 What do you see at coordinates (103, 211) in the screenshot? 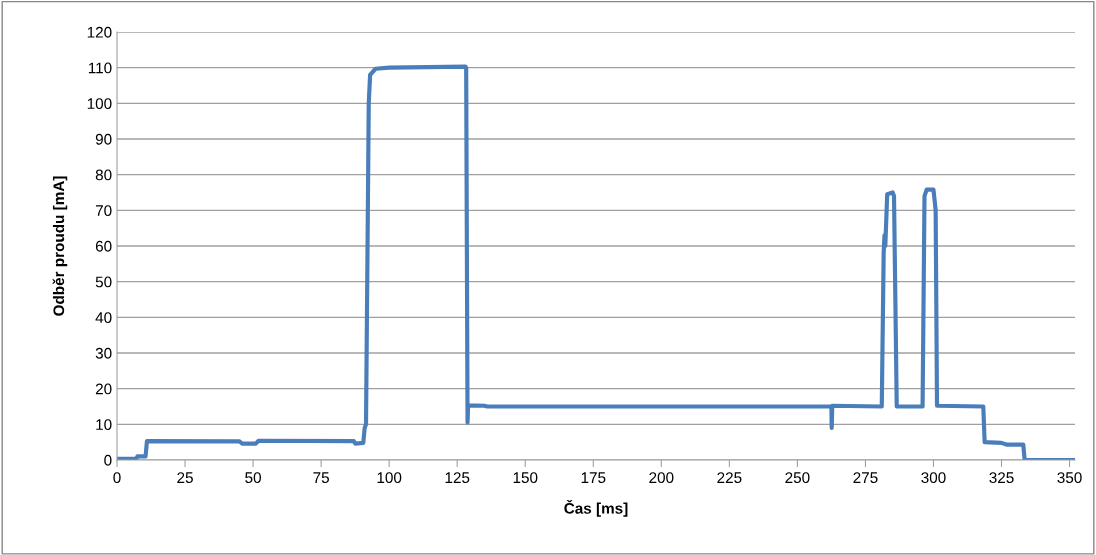
I see `y-tick-label: 70` at bounding box center [103, 211].